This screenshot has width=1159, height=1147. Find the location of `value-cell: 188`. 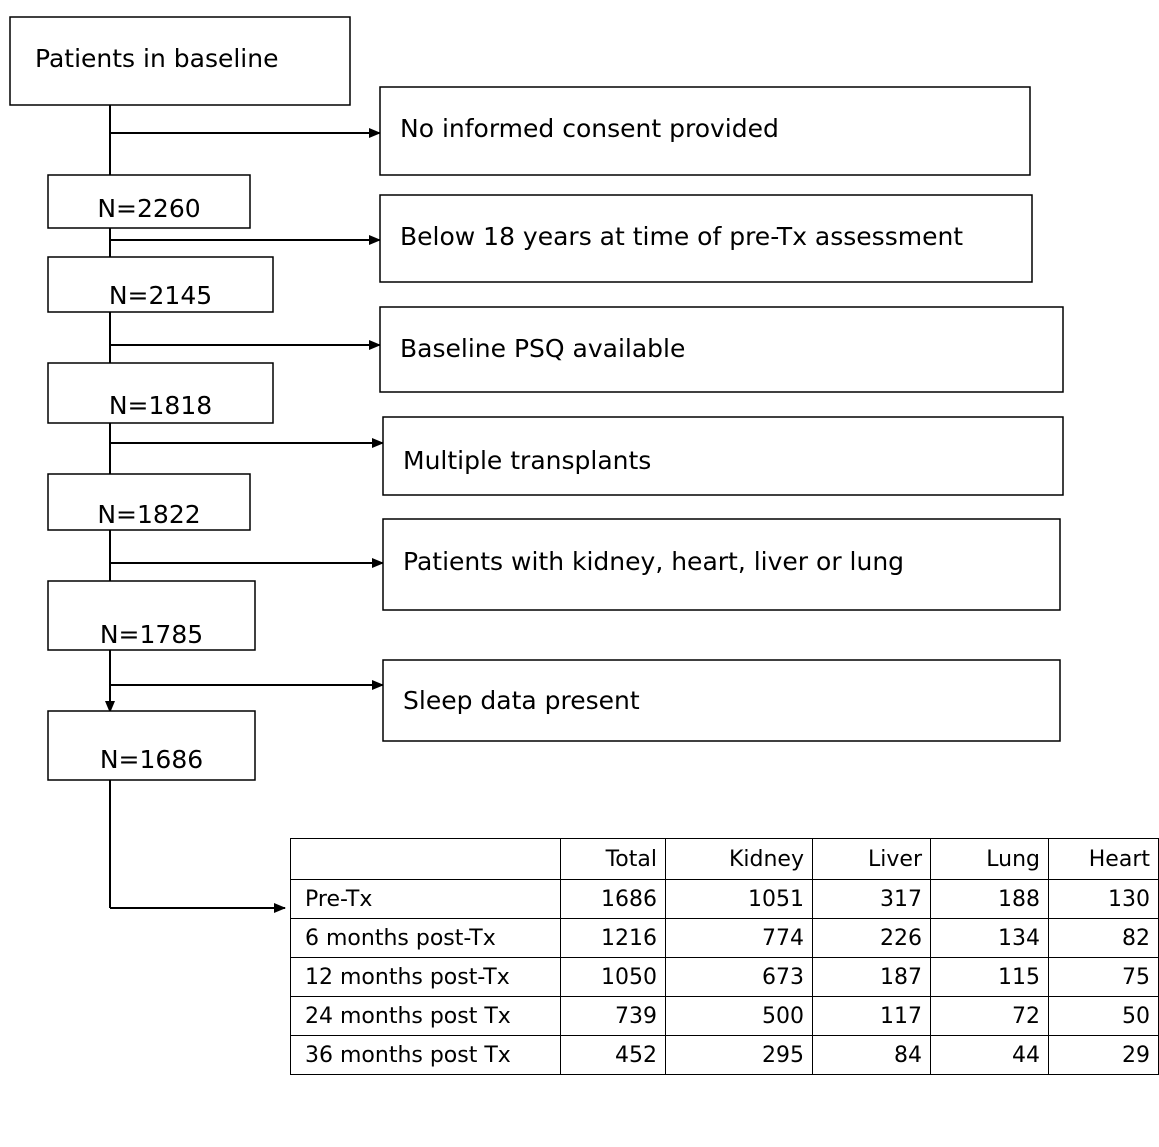

value-cell: 188 is located at coordinates (989, 899).